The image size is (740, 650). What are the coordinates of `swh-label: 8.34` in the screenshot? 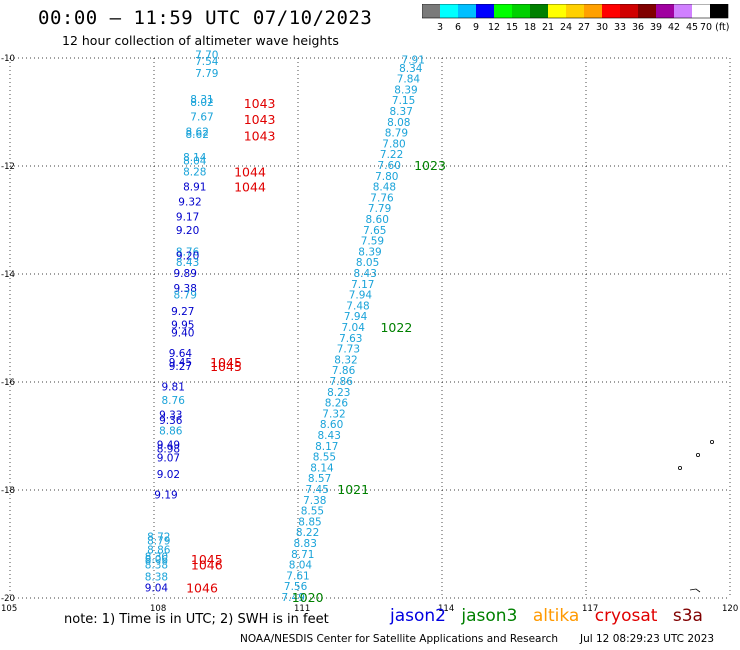 It's located at (411, 69).